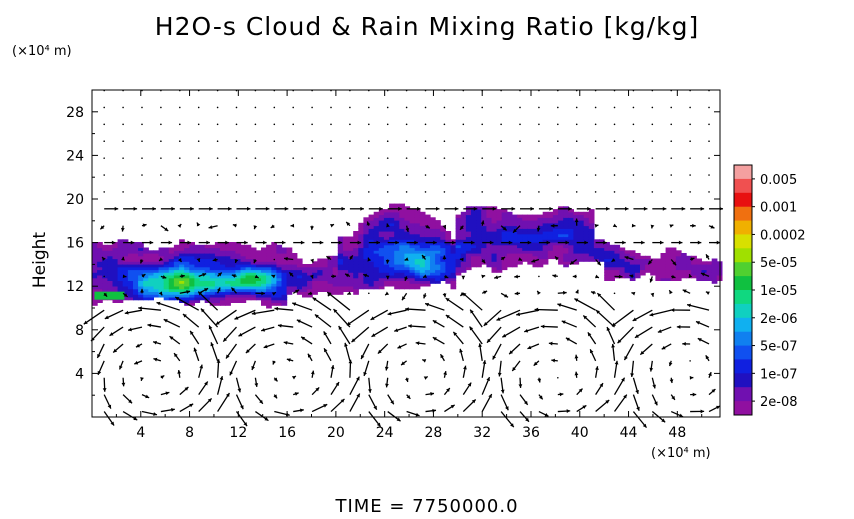 The height and width of the screenshot is (519, 854). What do you see at coordinates (531, 433) in the screenshot?
I see `x-tick-label: 36` at bounding box center [531, 433].